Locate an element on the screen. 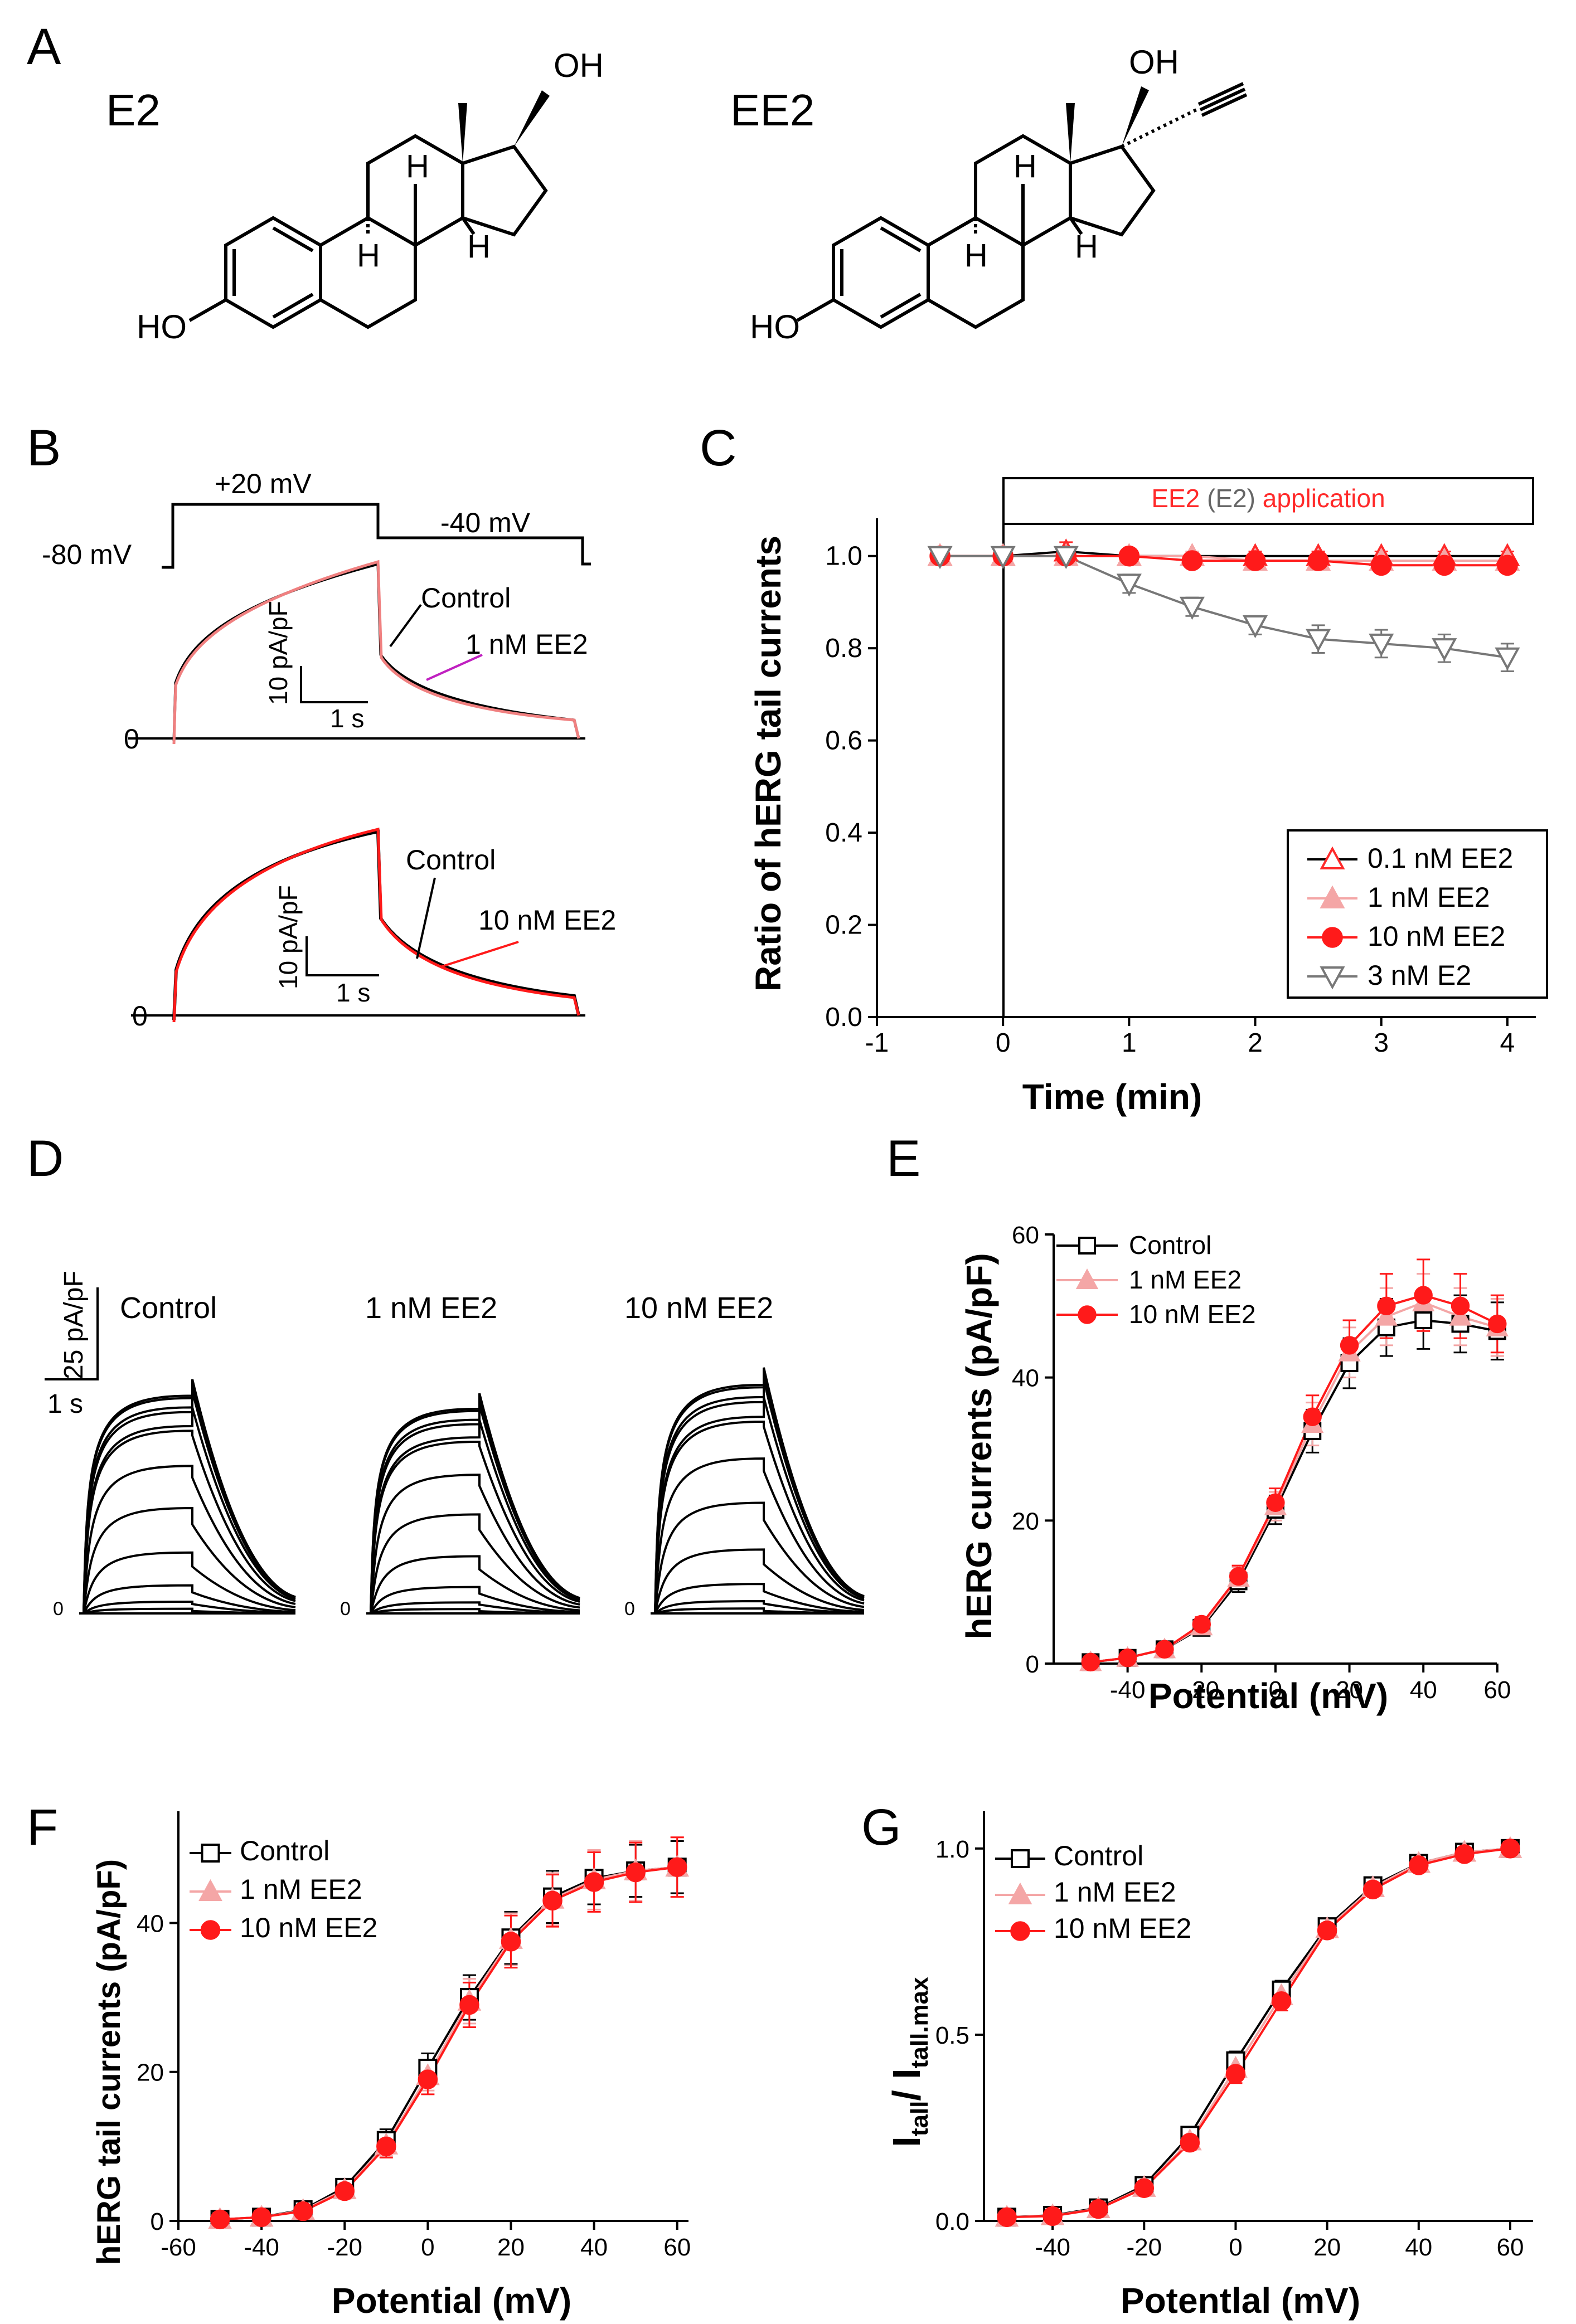 The image size is (1576, 2324). b-top-drug-pointer is located at coordinates (454, 667).